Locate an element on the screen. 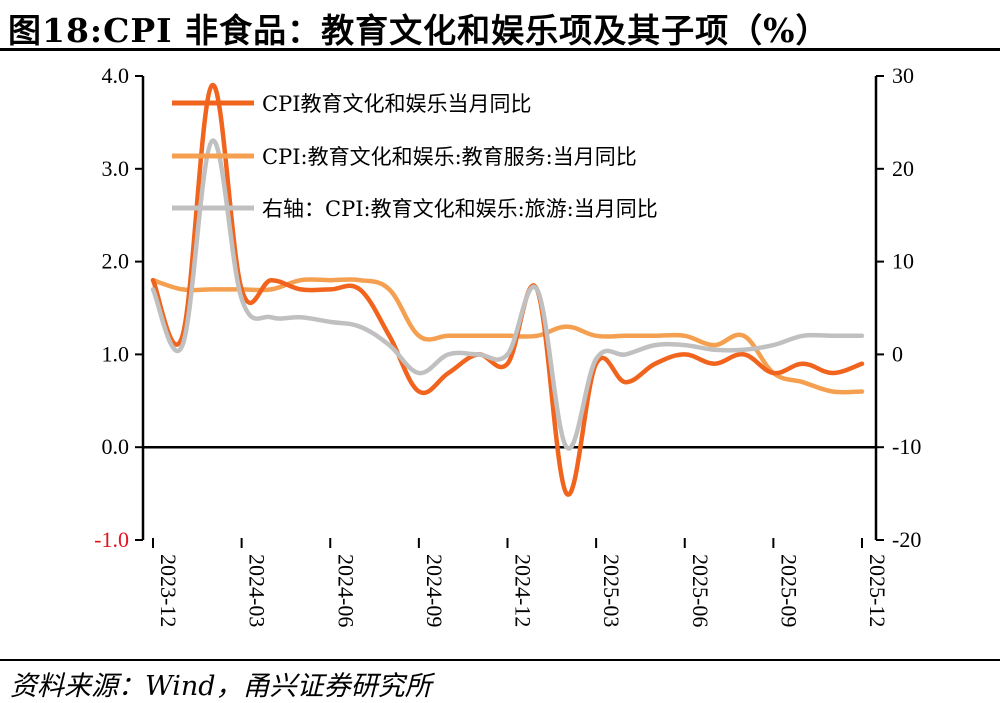  x-tick-label: 2024-12 is located at coordinates (523, 590).